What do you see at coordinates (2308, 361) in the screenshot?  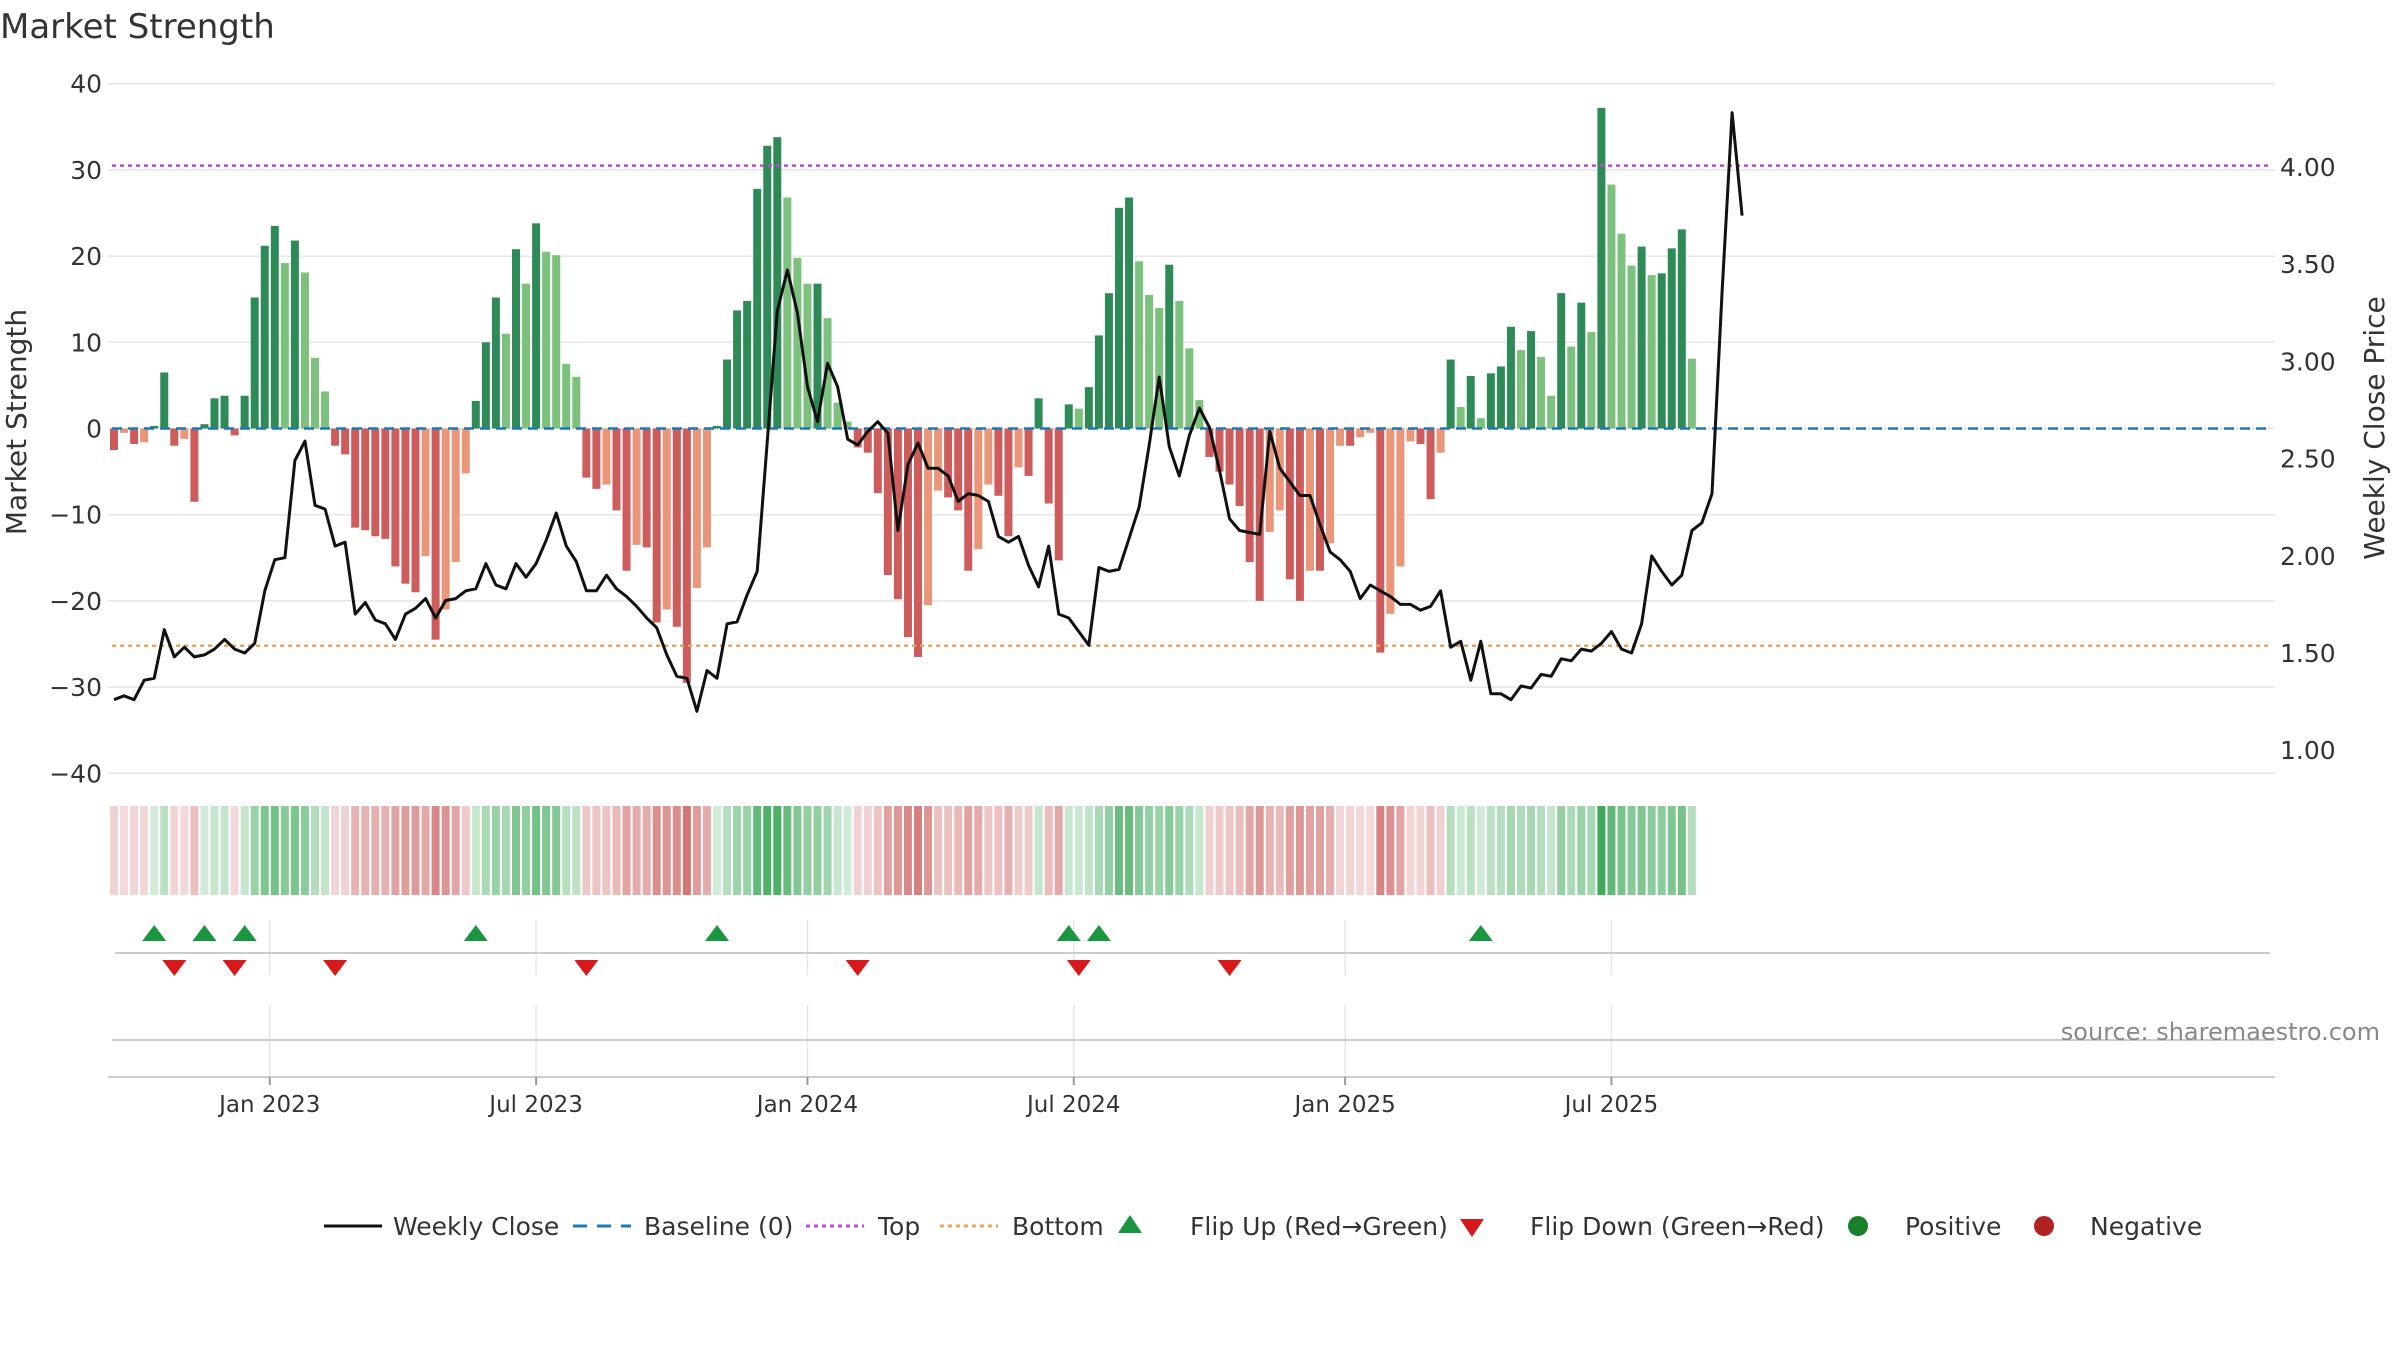 I see `y2-tick-label: 3.00` at bounding box center [2308, 361].